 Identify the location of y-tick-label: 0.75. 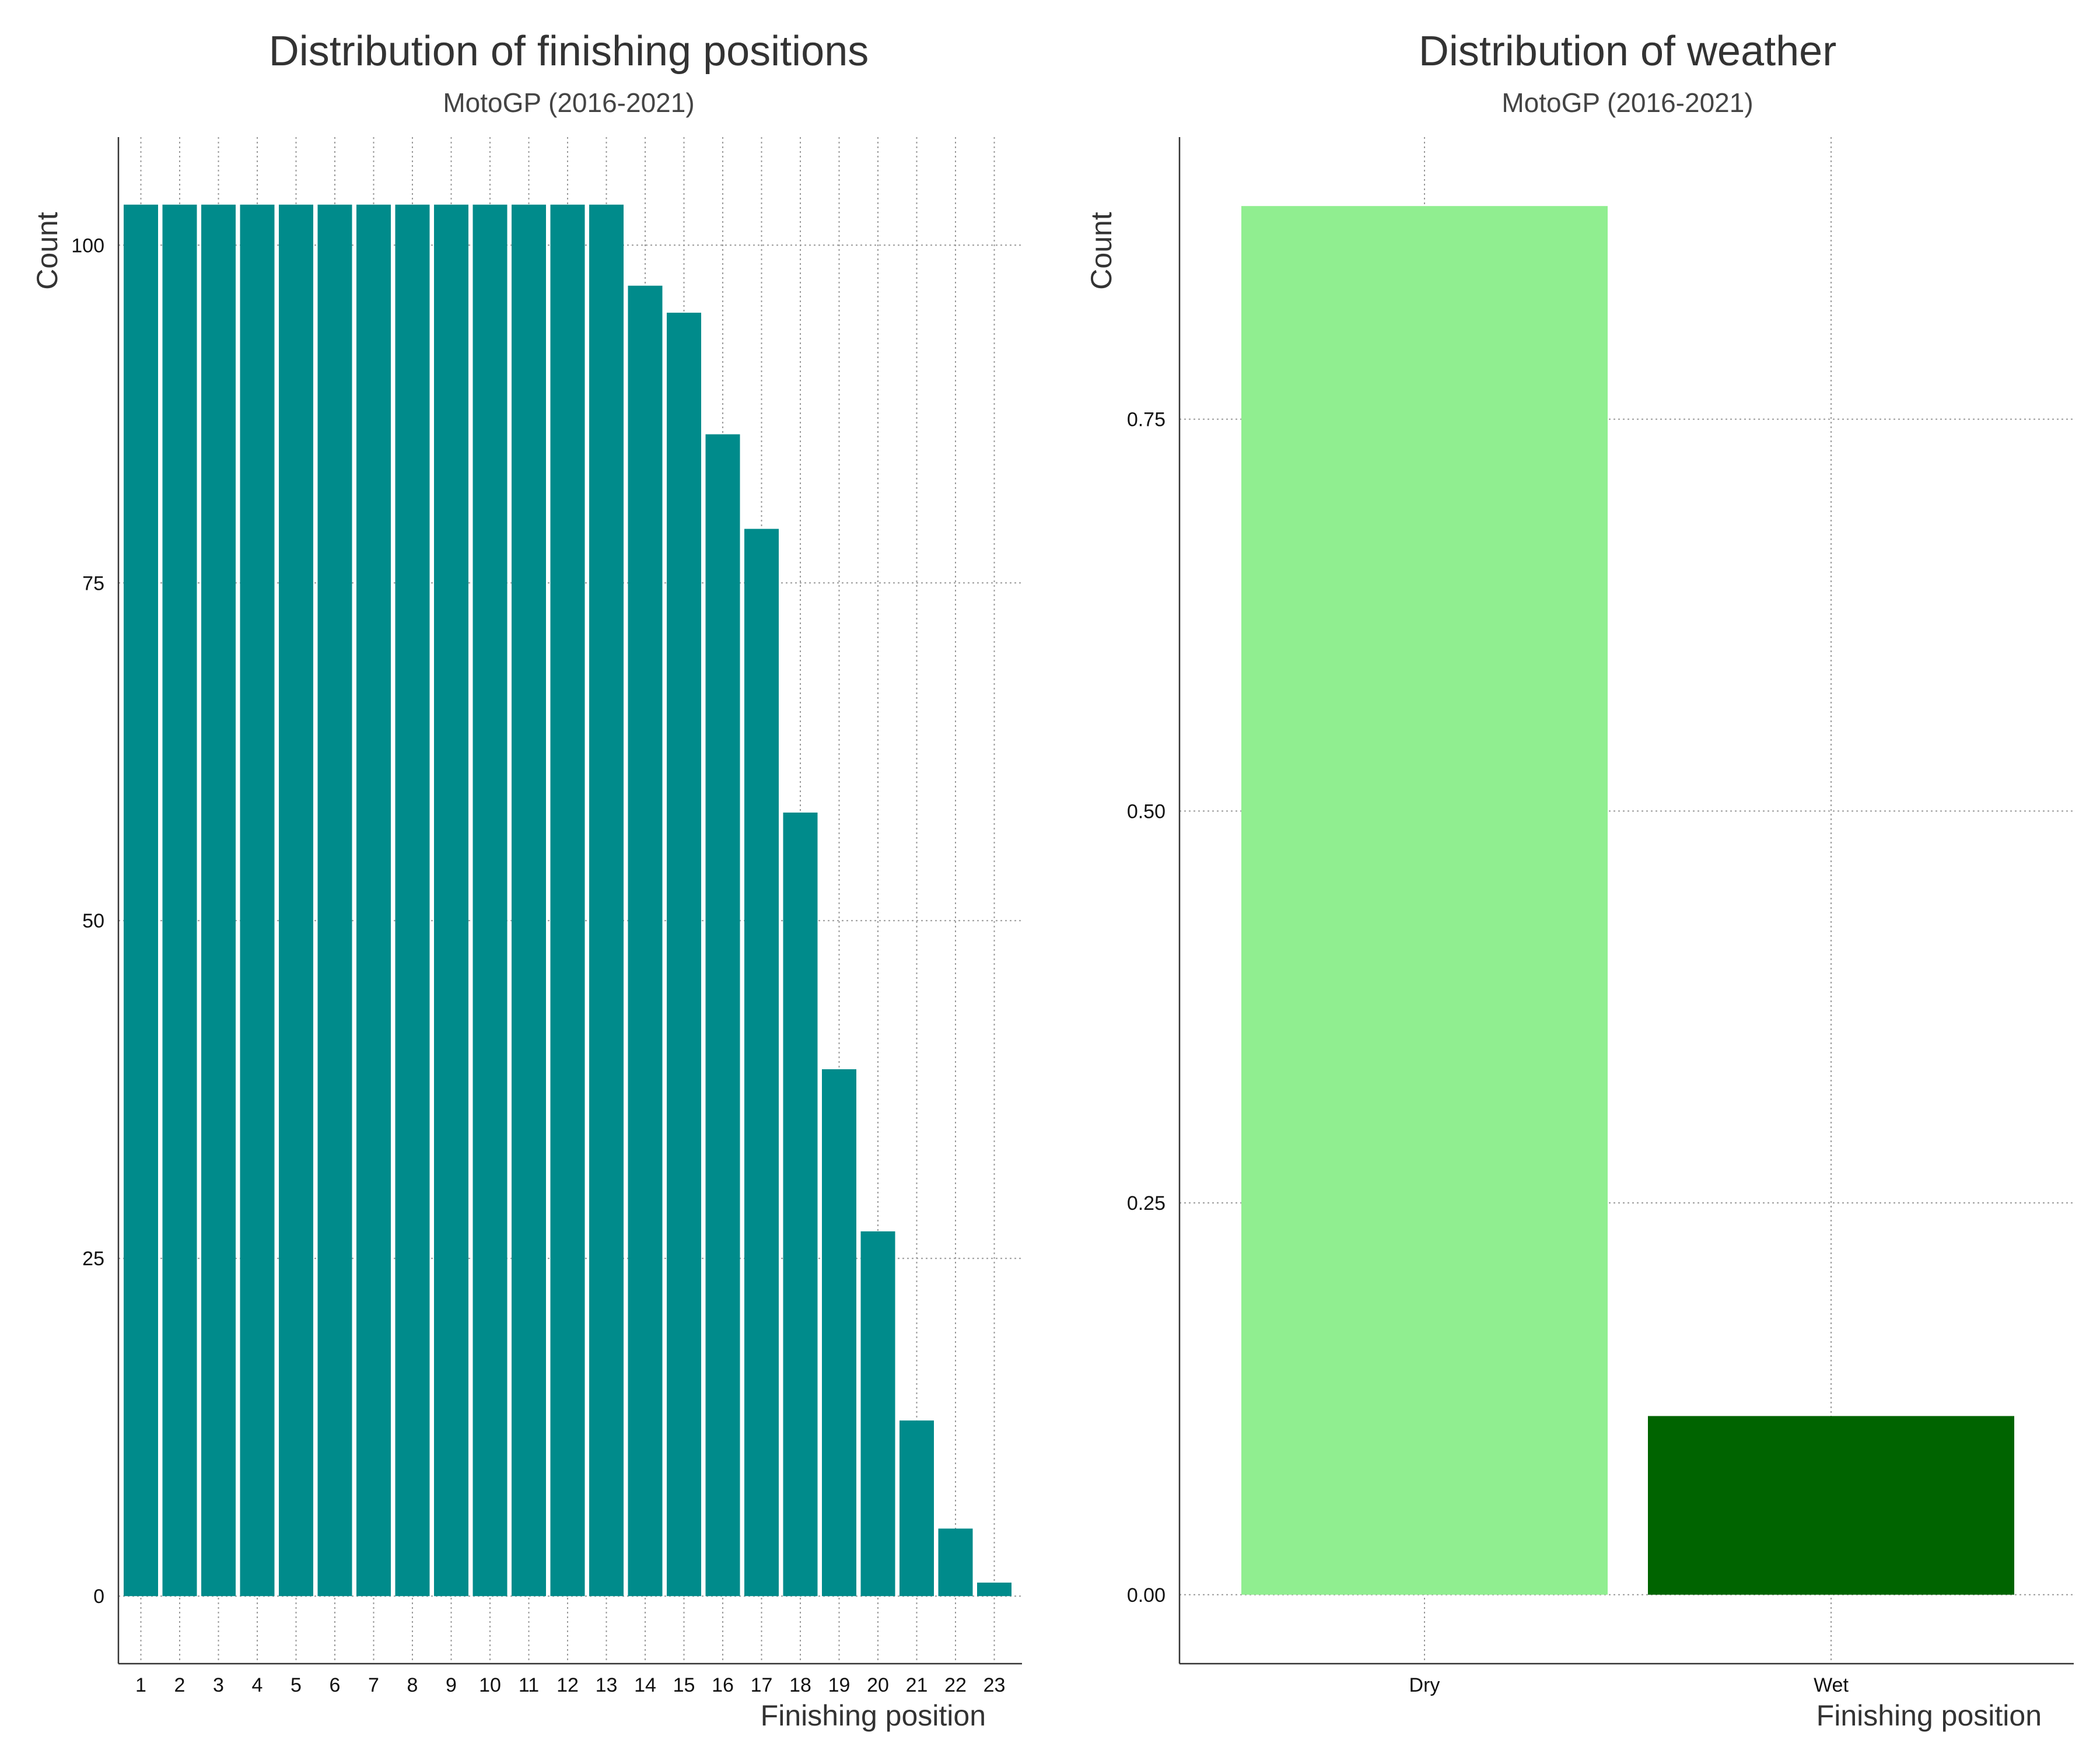
(1146, 420).